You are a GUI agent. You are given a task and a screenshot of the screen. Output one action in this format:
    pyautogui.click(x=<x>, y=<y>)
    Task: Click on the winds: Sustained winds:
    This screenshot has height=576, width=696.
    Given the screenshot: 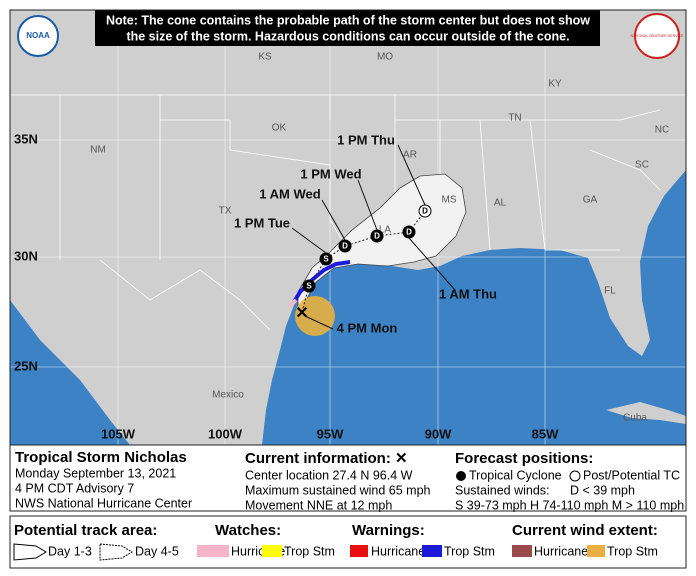 What is the action you would take?
    pyautogui.click(x=502, y=490)
    